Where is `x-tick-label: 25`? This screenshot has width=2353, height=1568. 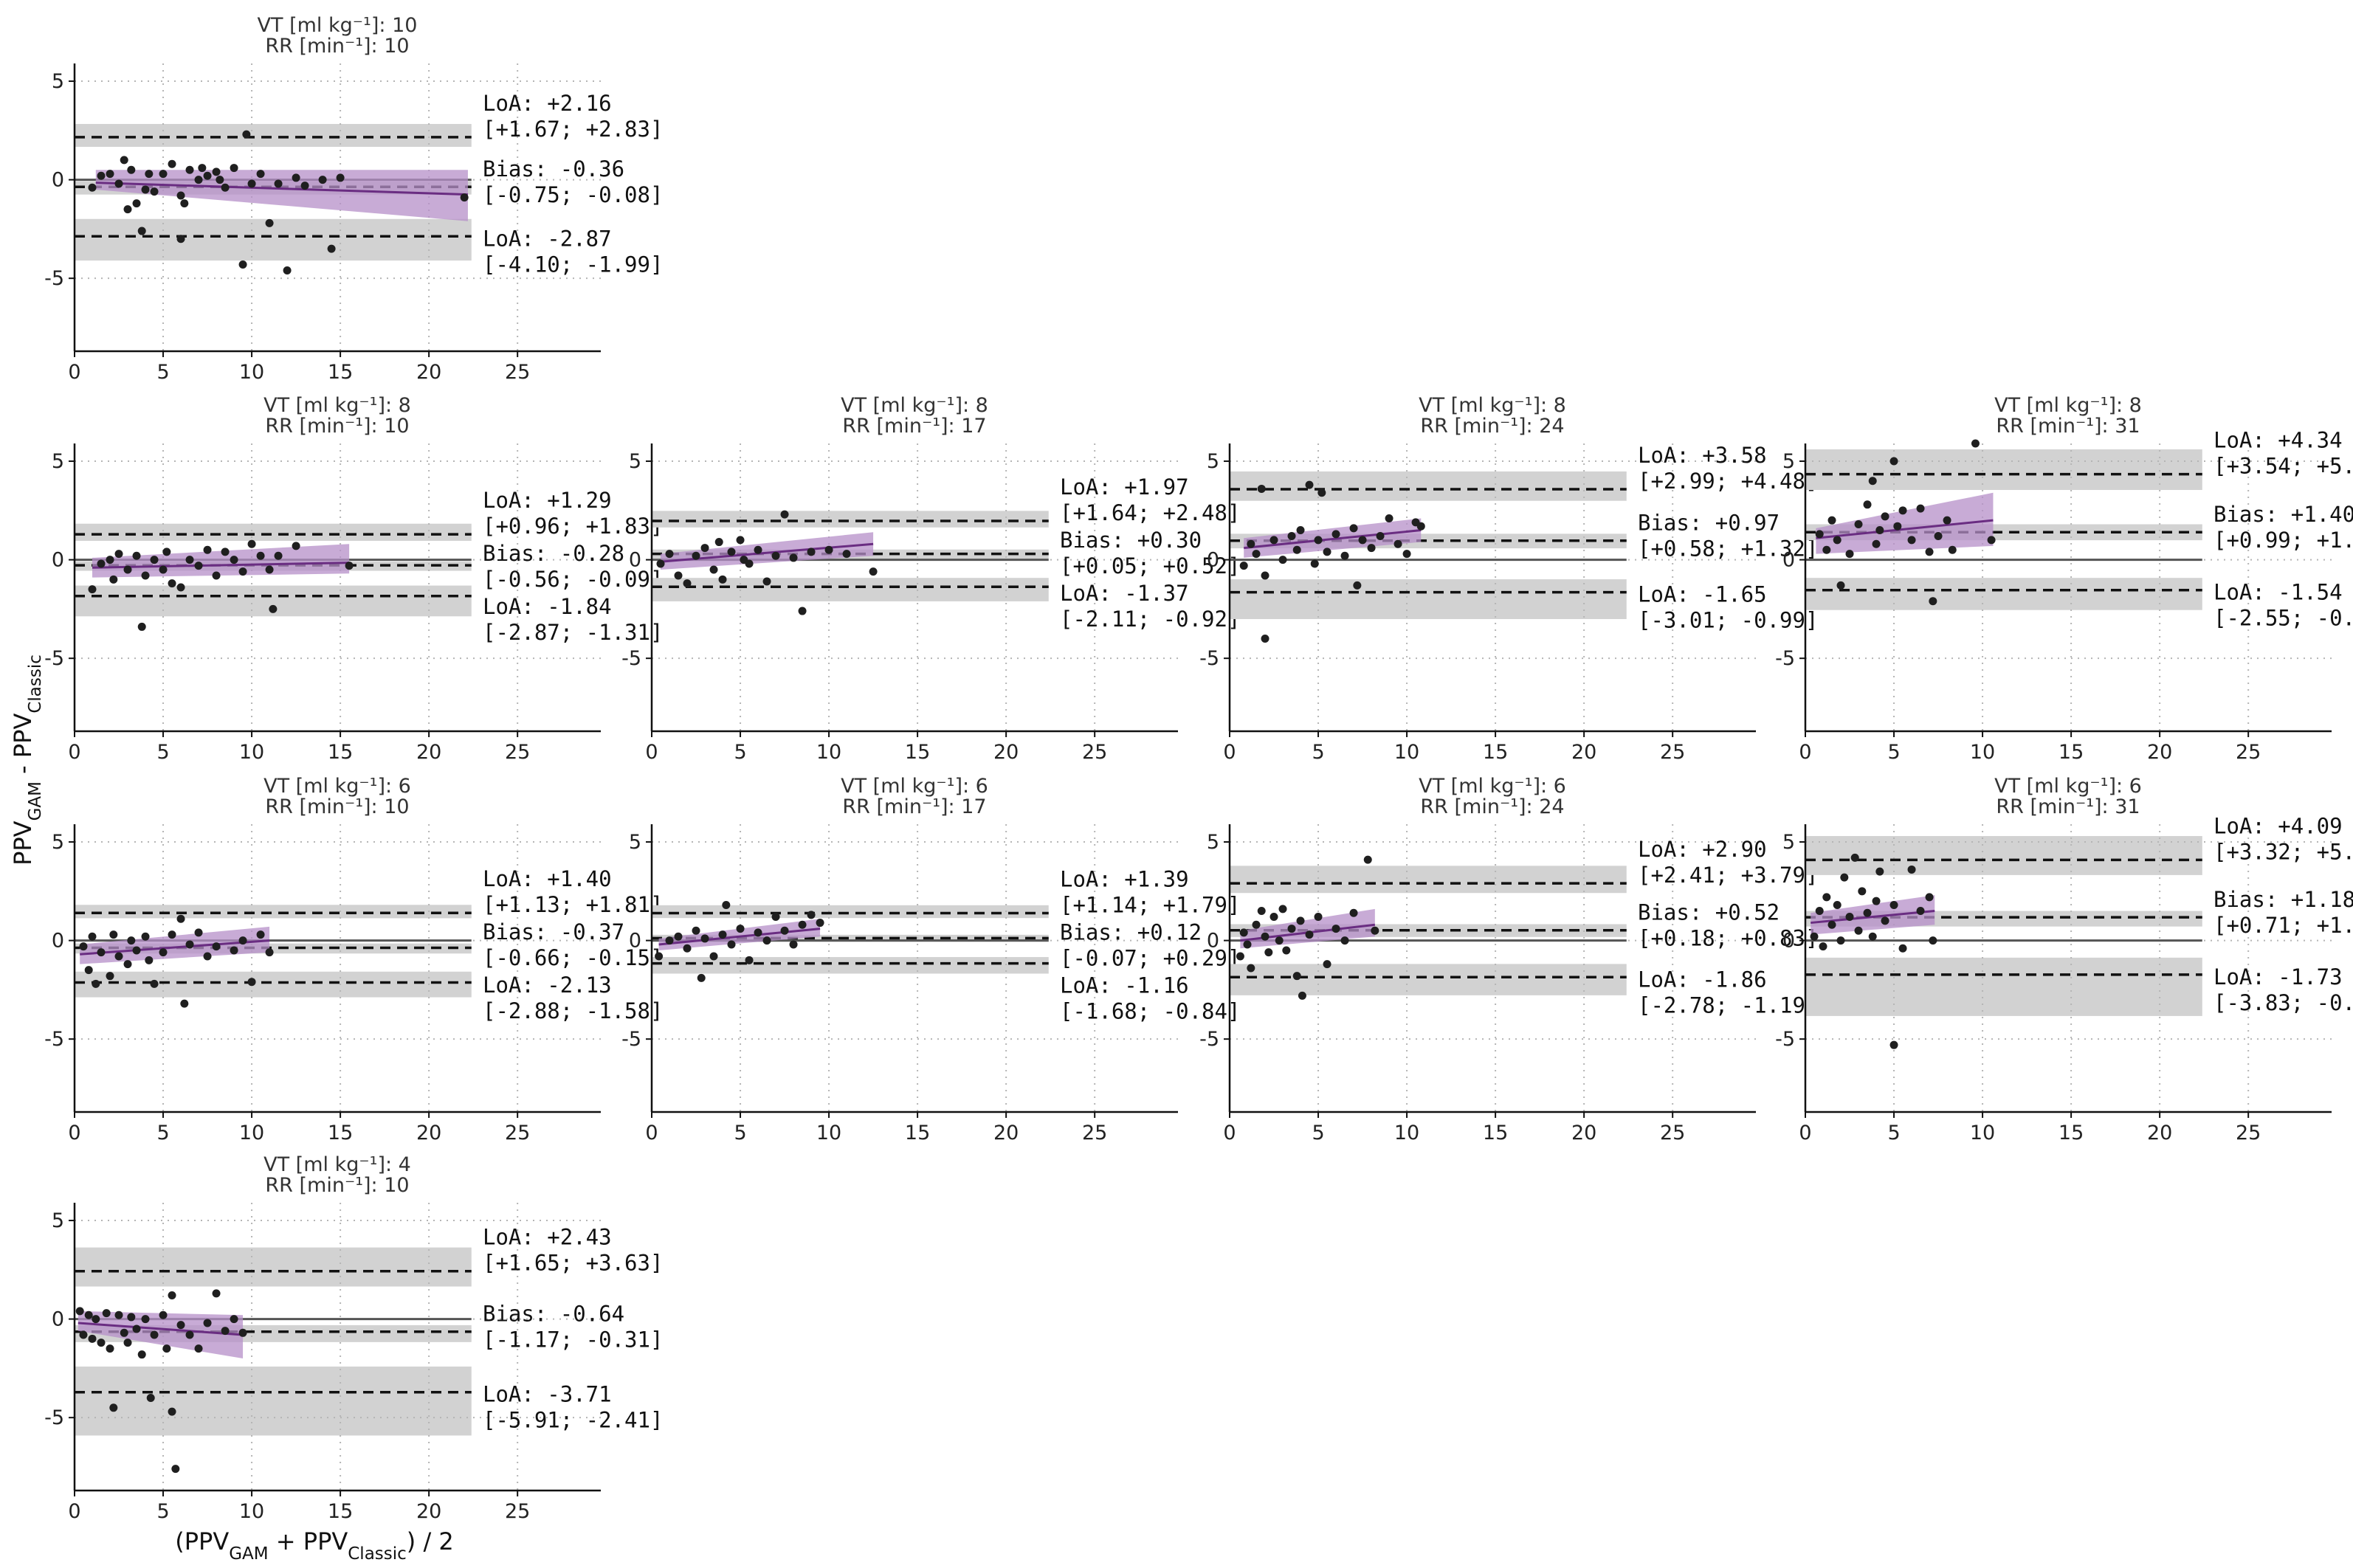
x-tick-label: 25 is located at coordinates (517, 372).